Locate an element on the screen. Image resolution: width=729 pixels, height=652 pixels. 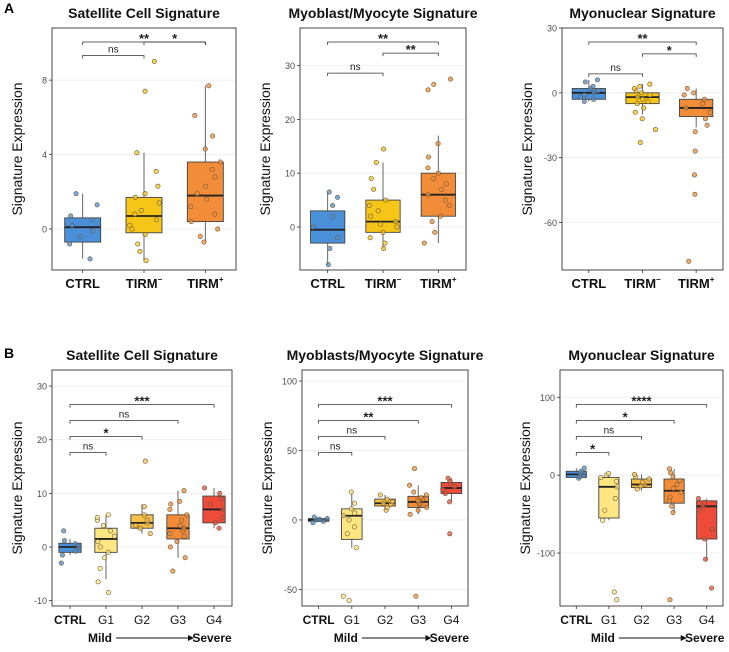
y-tick-label: 50 is located at coordinates (292, 451).